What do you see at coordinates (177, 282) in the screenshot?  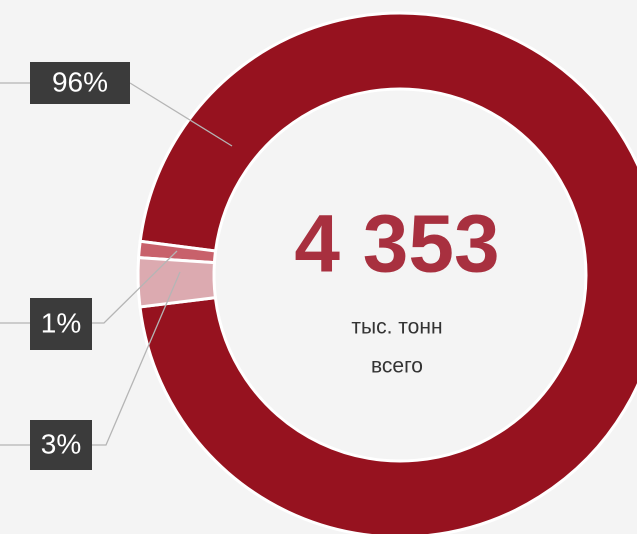 I see `donut-slice` at bounding box center [177, 282].